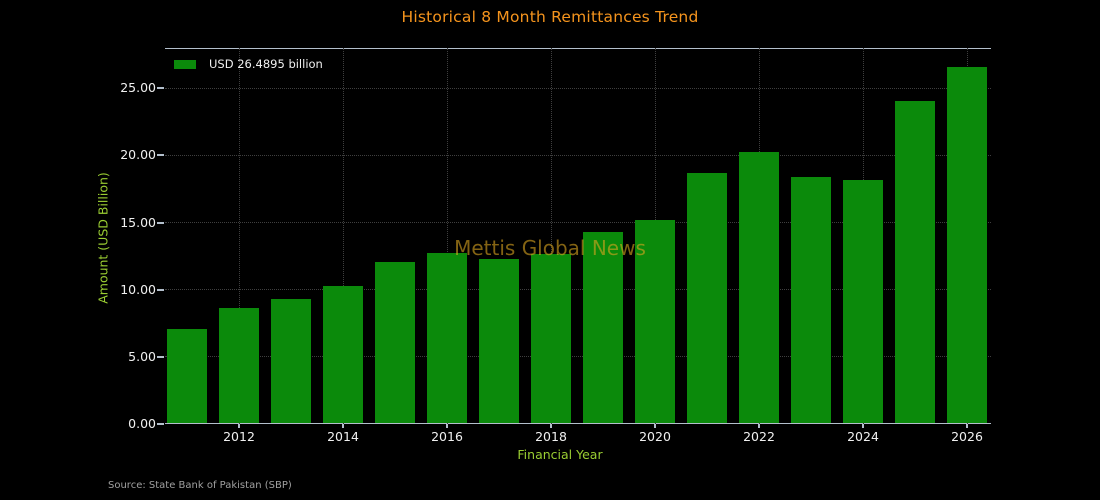  What do you see at coordinates (967, 436) in the screenshot?
I see `x-tick-label: 2026` at bounding box center [967, 436].